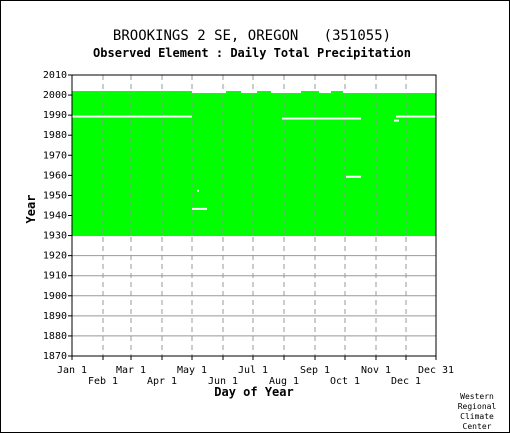  I want to click on y-tick-label: 1930, so click(55, 236).